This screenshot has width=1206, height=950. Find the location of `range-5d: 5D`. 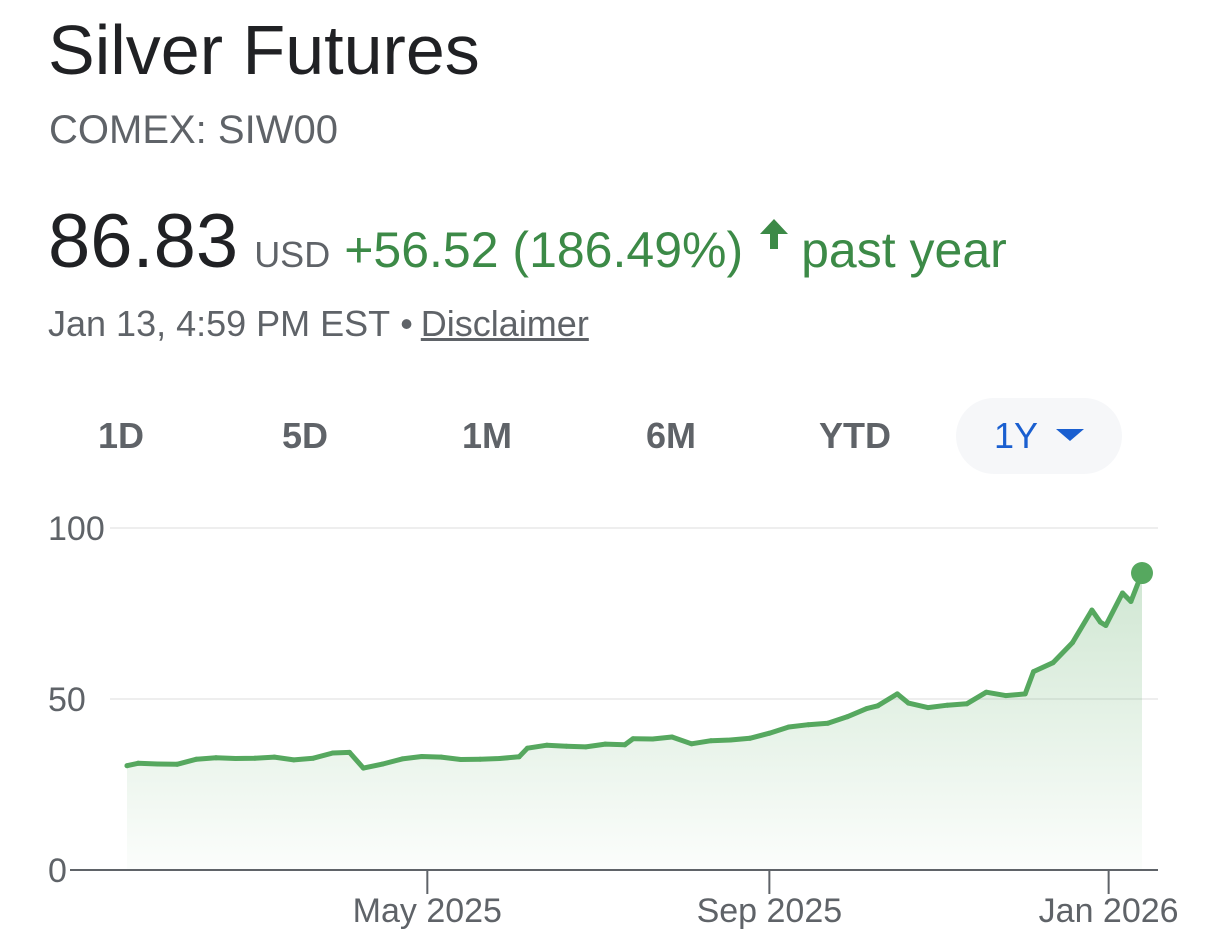

range-5d: 5D is located at coordinates (305, 436).